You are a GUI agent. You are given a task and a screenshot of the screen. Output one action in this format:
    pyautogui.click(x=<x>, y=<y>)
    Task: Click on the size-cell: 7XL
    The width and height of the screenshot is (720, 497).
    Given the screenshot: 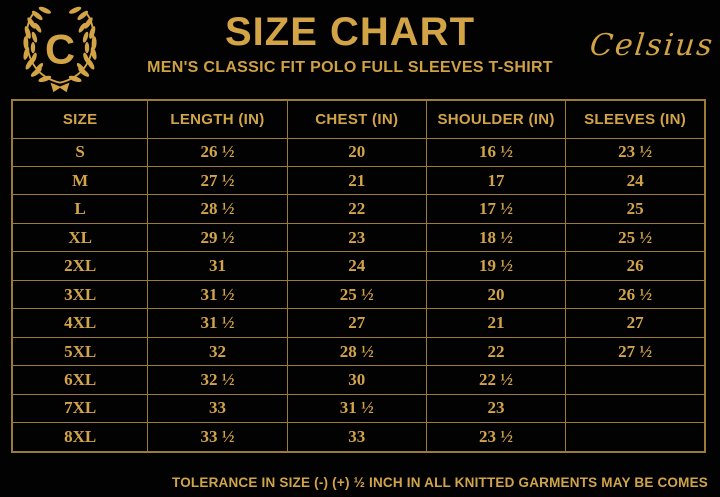 What is the action you would take?
    pyautogui.click(x=80, y=408)
    